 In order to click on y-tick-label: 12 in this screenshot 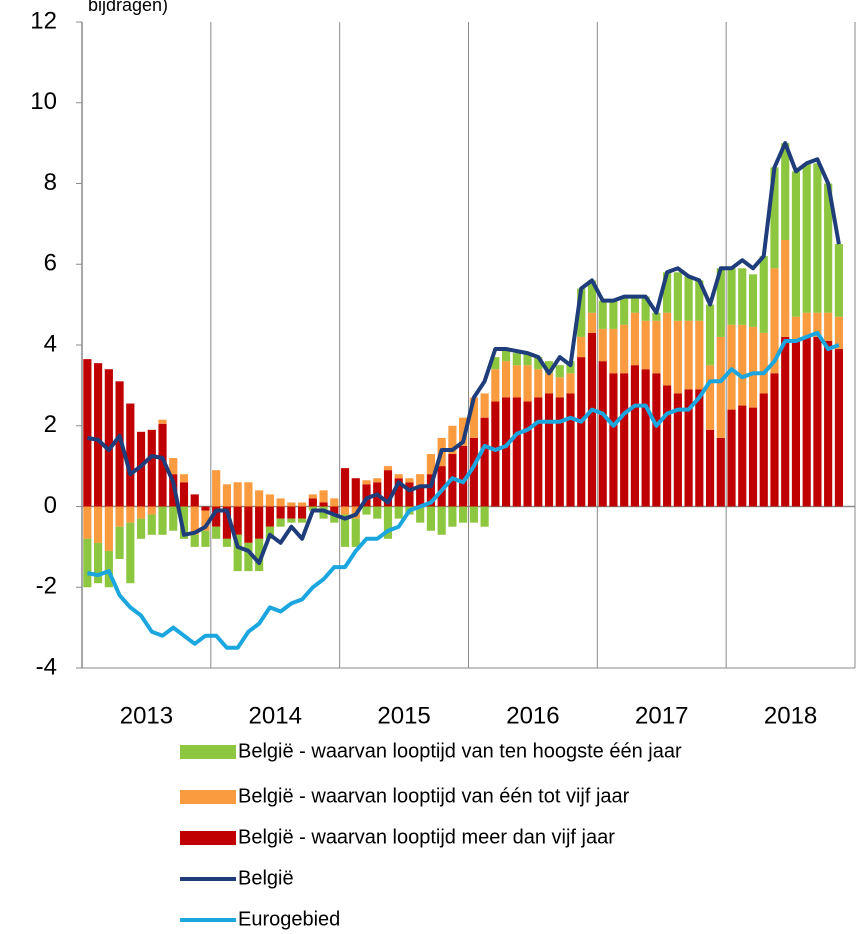, I will do `click(43, 20)`.